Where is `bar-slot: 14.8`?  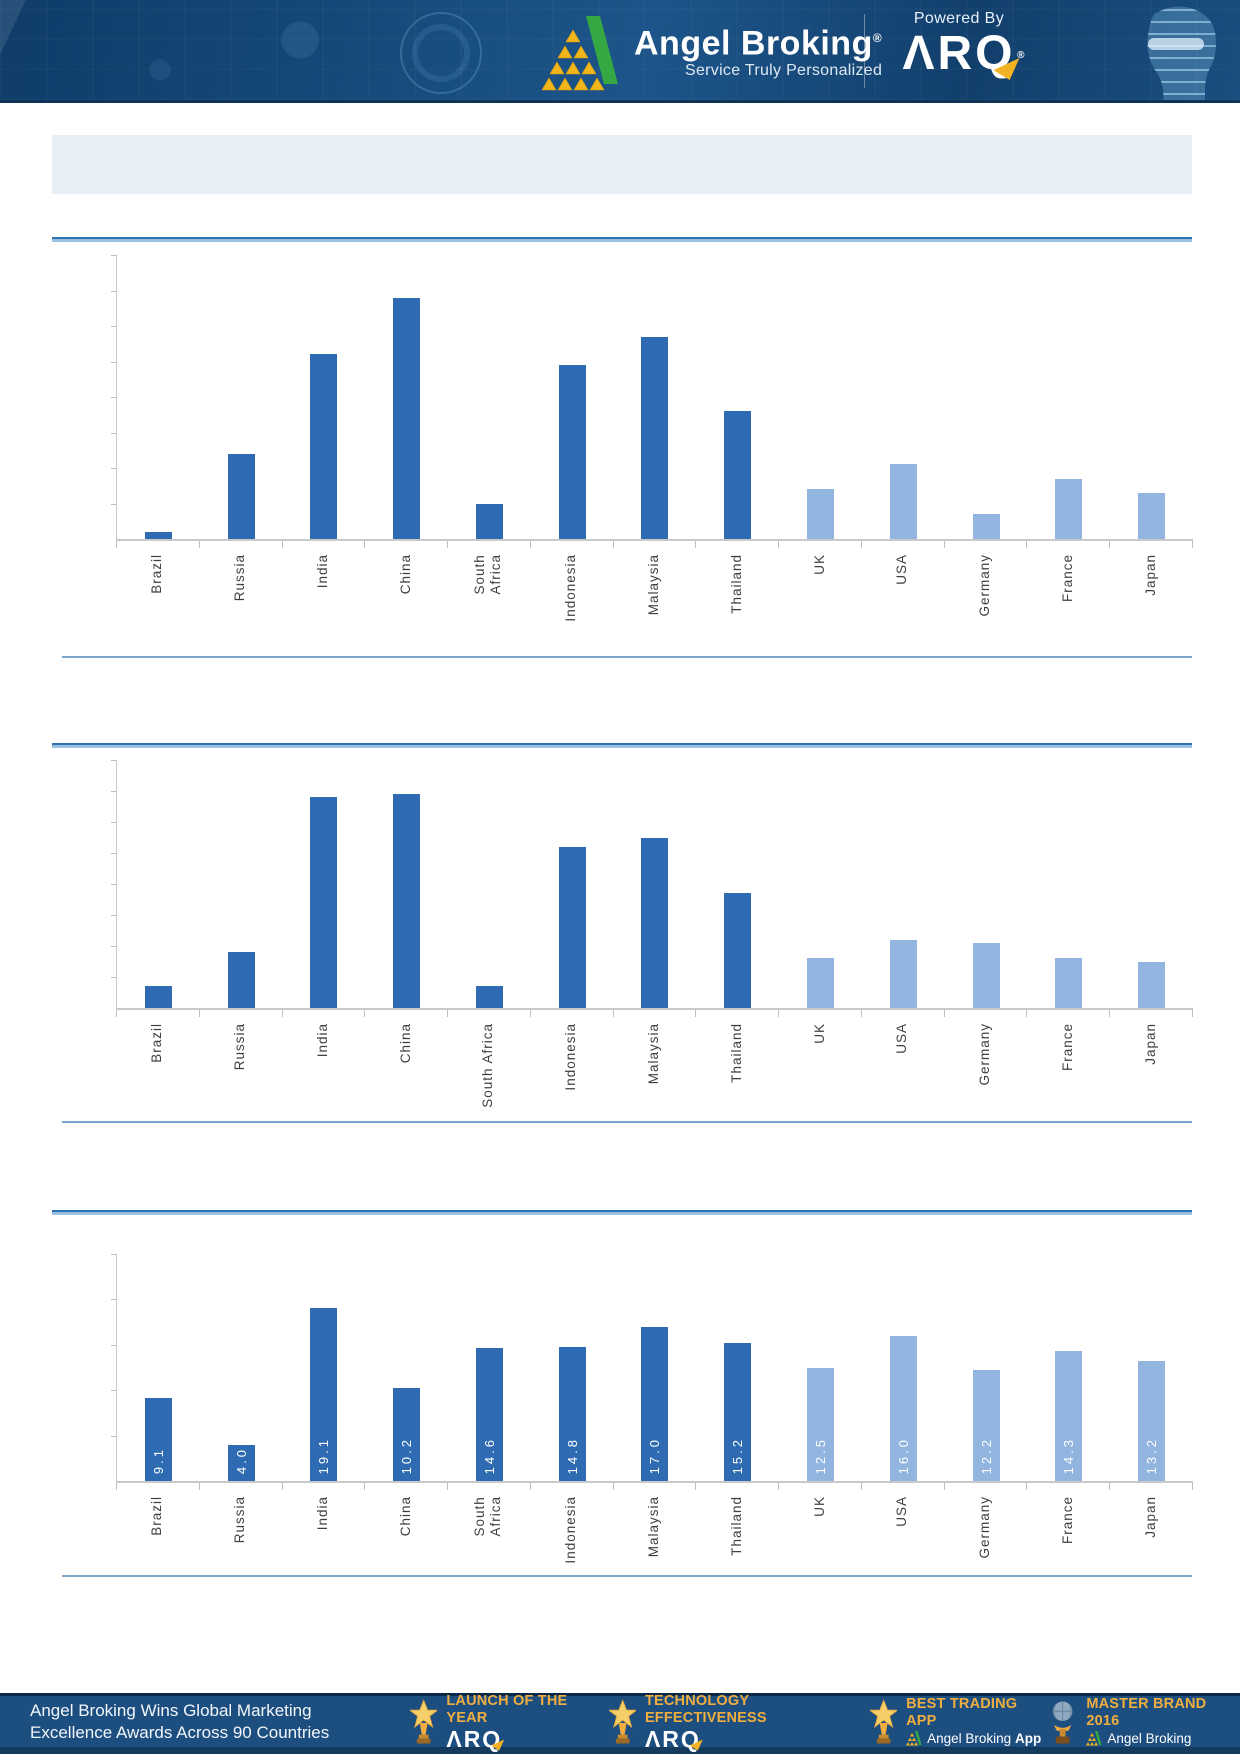 bar-slot: 14.8 is located at coordinates (572, 1367).